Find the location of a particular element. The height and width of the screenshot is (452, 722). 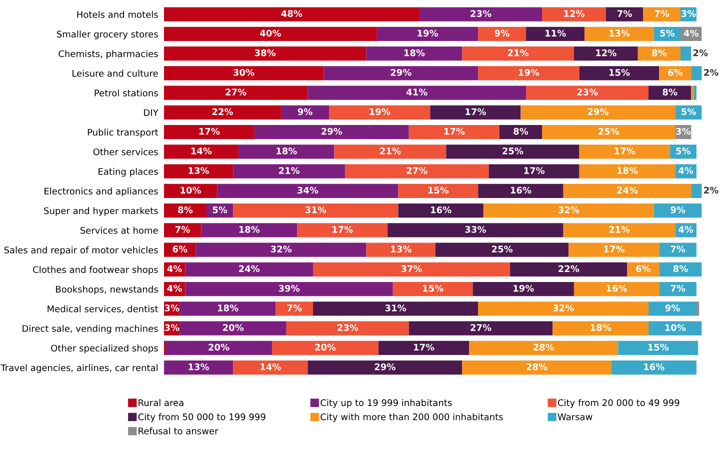

data-label: 6% is located at coordinates (643, 268).